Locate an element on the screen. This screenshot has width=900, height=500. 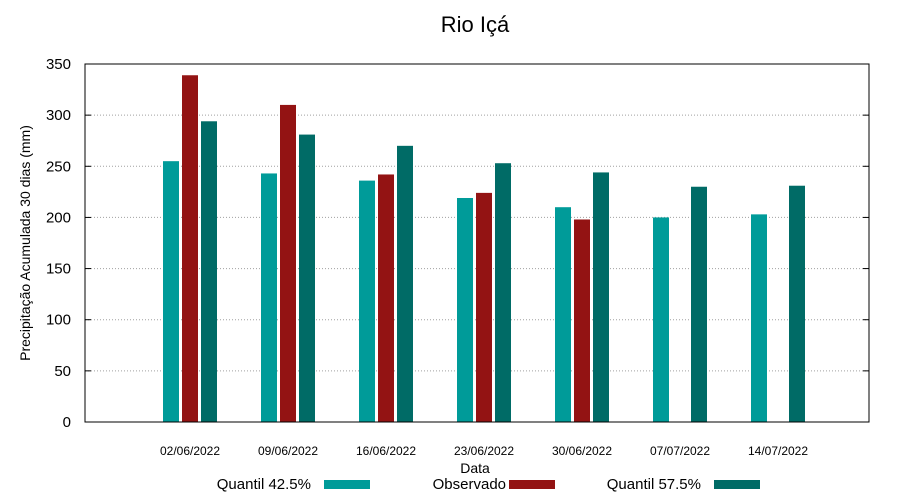
y-tick-label: 250 is located at coordinates (58, 166).